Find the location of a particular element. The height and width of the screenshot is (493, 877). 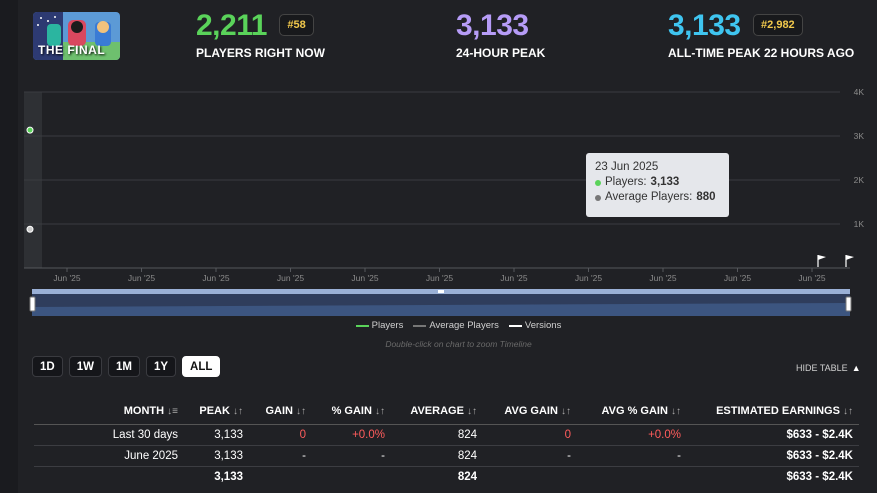

col-peak: PEAK ↓↑ is located at coordinates (216, 412).